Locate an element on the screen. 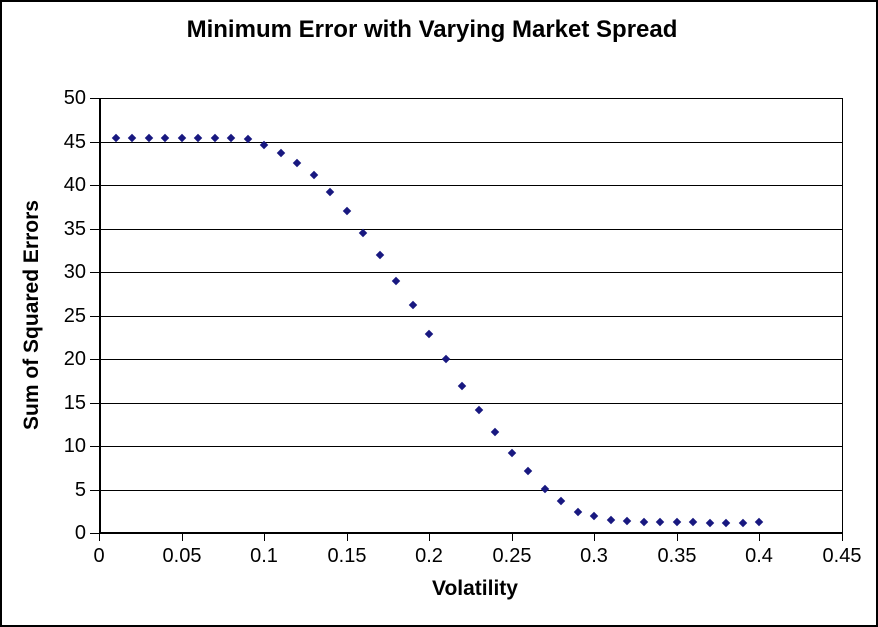 This screenshot has width=878, height=627. x-tick-label: 0.3 is located at coordinates (594, 556).